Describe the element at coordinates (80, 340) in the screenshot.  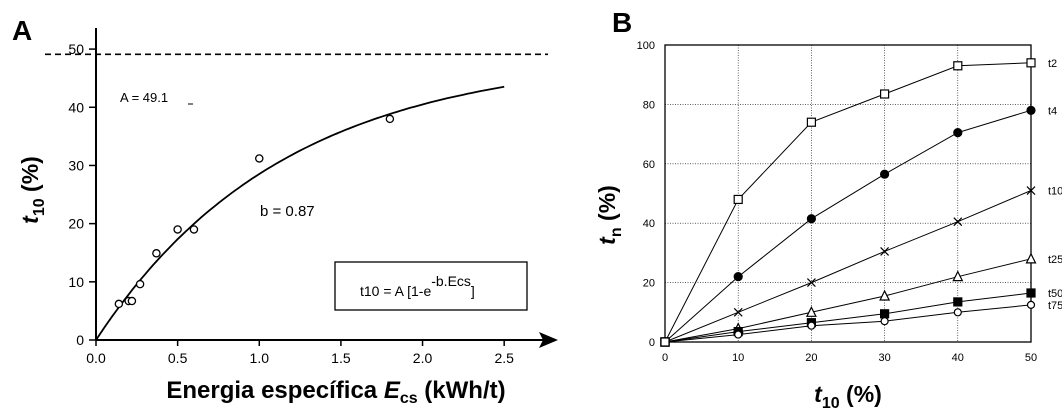
I see `panel-a-y-tick-label: 0` at that location.